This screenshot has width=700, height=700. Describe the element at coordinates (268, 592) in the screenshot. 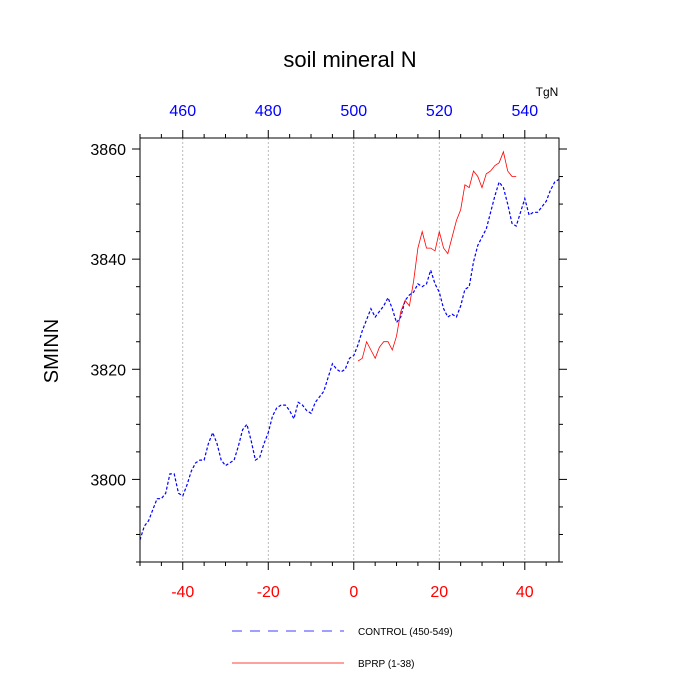

I see `x-tick-label-bottom: -20` at that location.